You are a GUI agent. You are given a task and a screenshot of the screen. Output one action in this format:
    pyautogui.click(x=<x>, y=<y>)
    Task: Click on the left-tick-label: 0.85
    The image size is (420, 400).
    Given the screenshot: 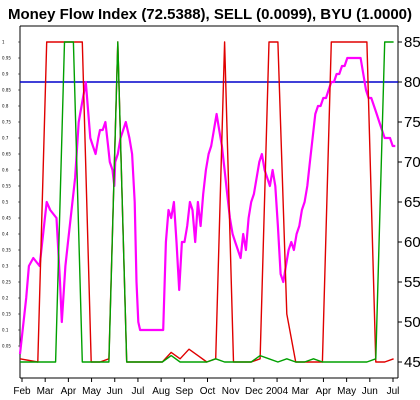 What is the action you would take?
    pyautogui.click(x=6, y=90)
    